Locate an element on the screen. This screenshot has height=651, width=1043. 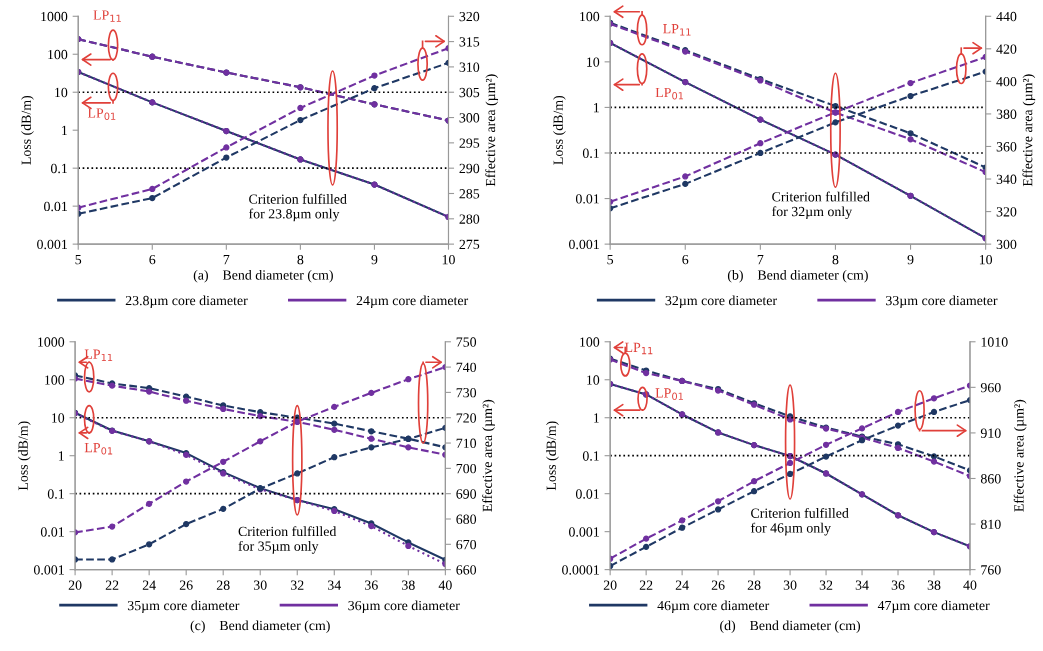
y2-tick-label: 910 is located at coordinates (990, 433).